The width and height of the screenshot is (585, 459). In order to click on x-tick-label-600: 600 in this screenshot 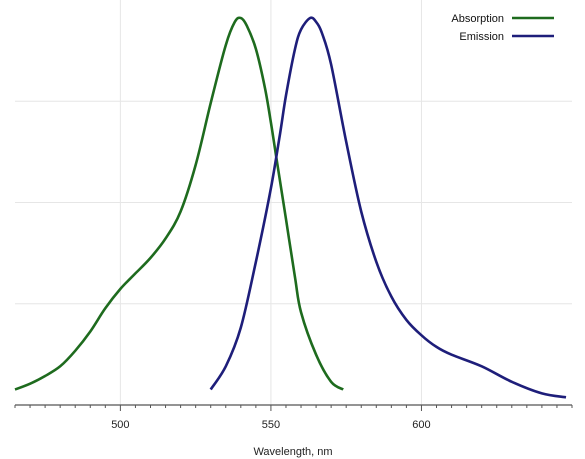, I will do `click(421, 425)`.